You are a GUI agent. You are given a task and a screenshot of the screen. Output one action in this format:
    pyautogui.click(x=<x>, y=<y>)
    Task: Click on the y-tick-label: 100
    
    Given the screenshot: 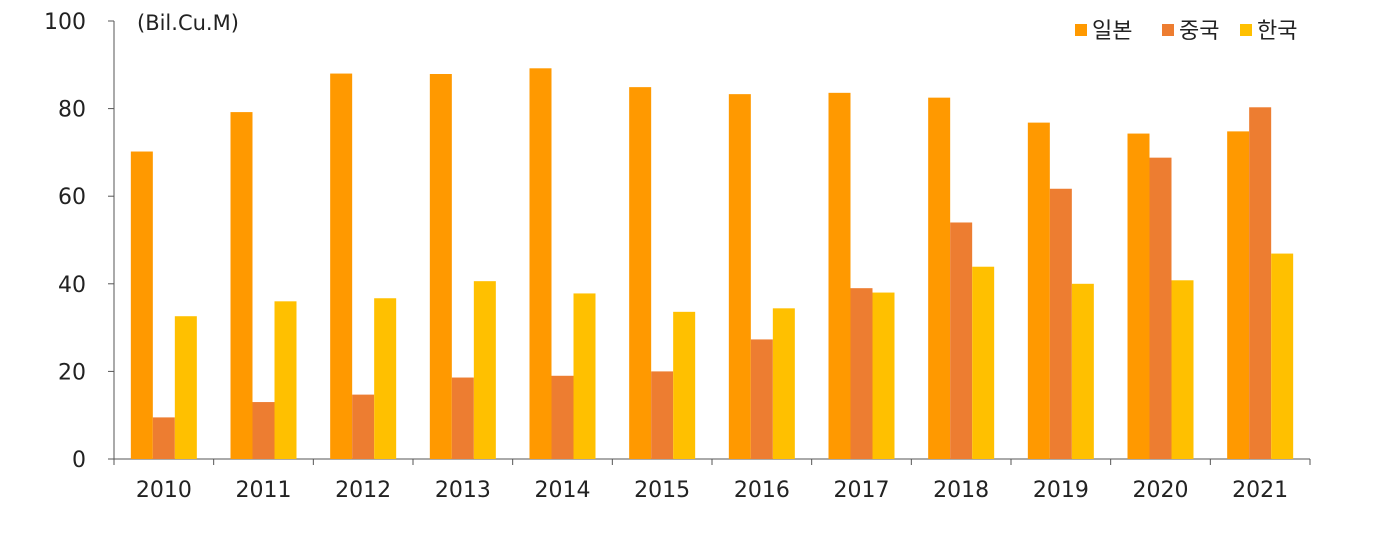 What is the action you would take?
    pyautogui.click(x=65, y=22)
    